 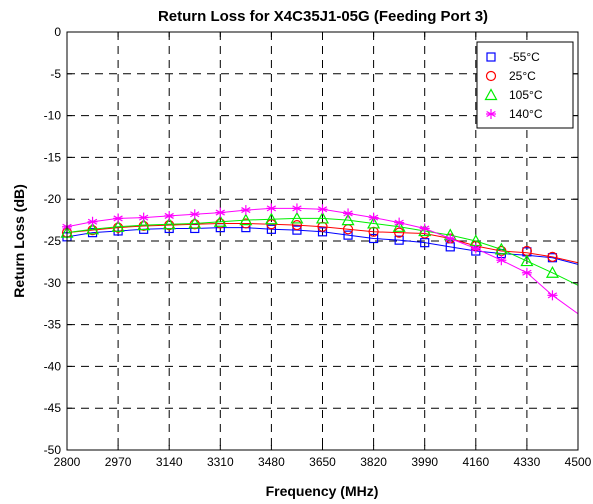 What do you see at coordinates (19, 241) in the screenshot?
I see `y-axis-label: Return Loss (dB)` at bounding box center [19, 241].